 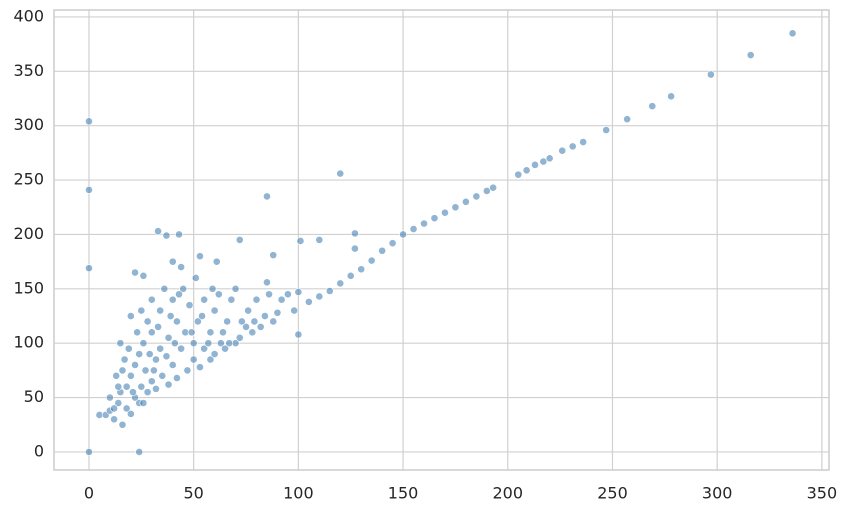 What do you see at coordinates (28, 15) in the screenshot?
I see `y-tick-label: 400` at bounding box center [28, 15].